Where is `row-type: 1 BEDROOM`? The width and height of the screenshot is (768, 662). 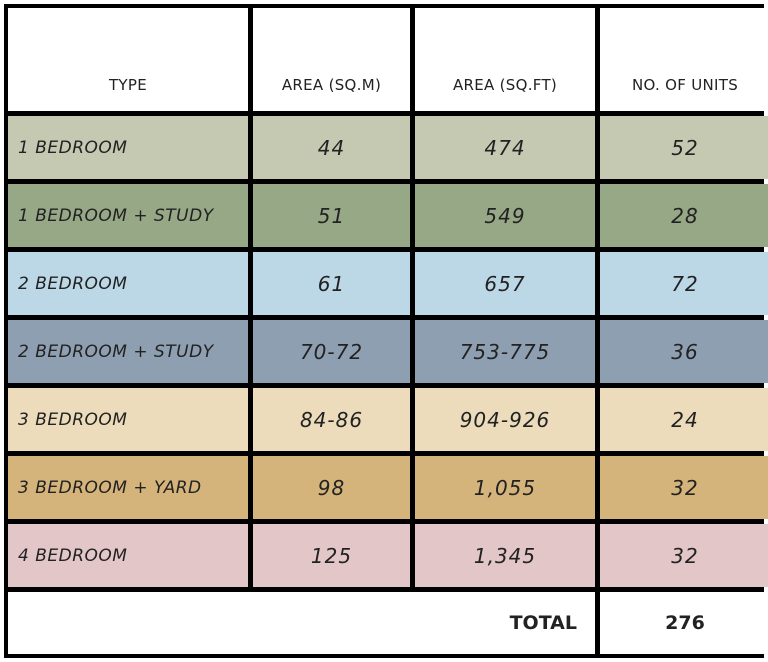
row-type: 1 BEDROOM is located at coordinates (128, 147).